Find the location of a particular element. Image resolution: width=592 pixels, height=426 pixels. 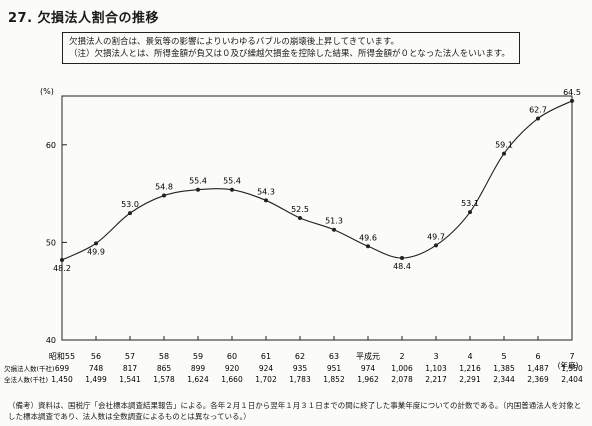

data-label: 48.4 is located at coordinates (402, 266).